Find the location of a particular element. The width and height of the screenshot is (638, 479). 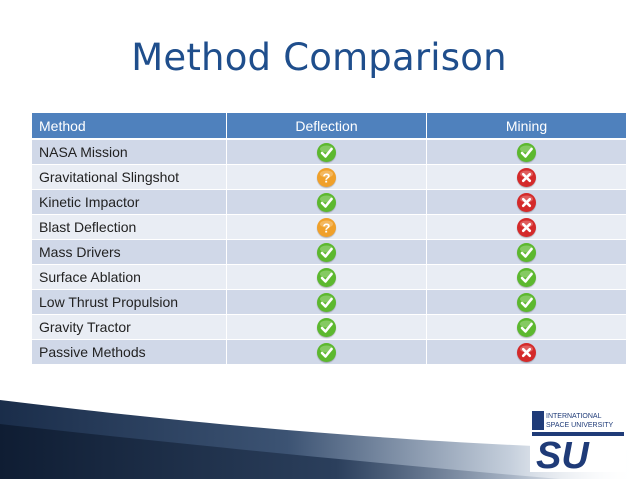

table-row: Kinetic Impactor is located at coordinates (329, 202).